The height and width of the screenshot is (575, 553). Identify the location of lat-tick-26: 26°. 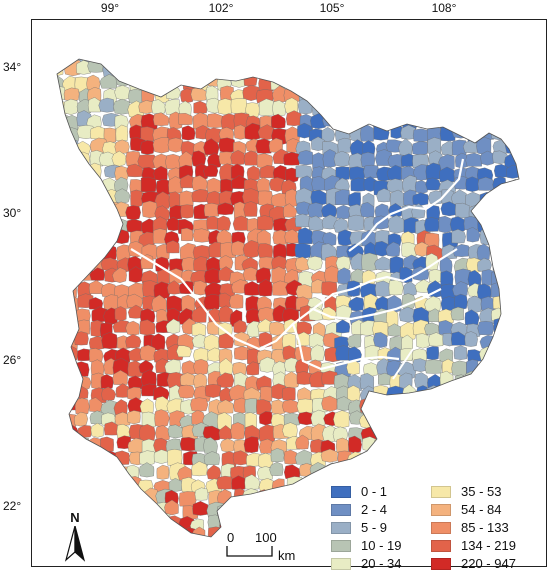
(12, 360).